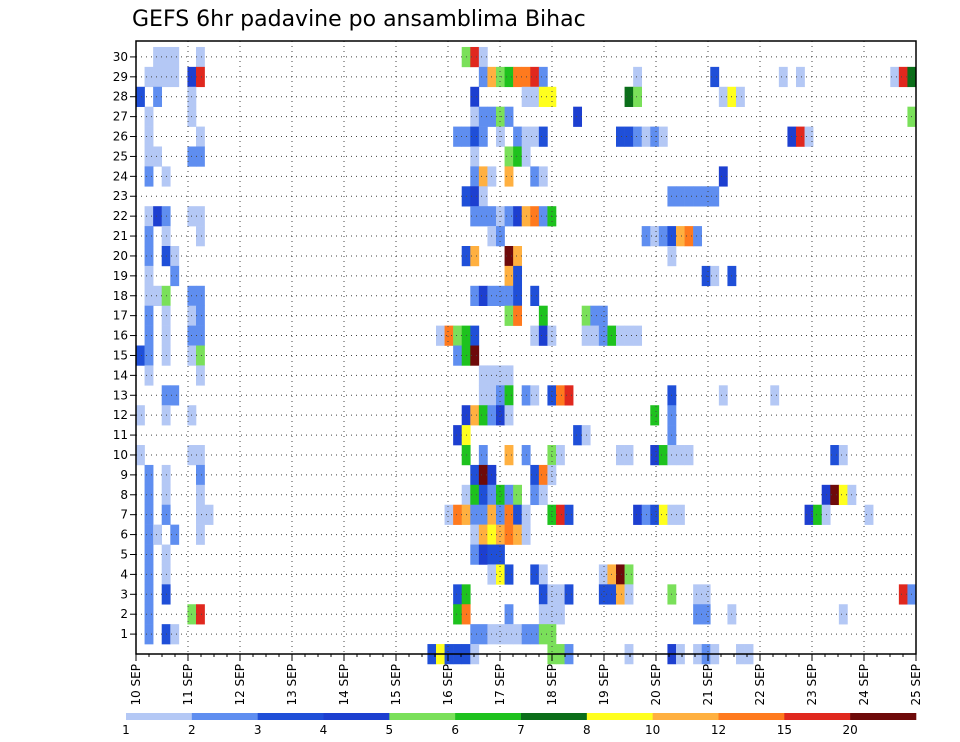 The width and height of the screenshot is (960, 742). What do you see at coordinates (120, 316) in the screenshot?
I see `y-tick-label: 17` at bounding box center [120, 316].